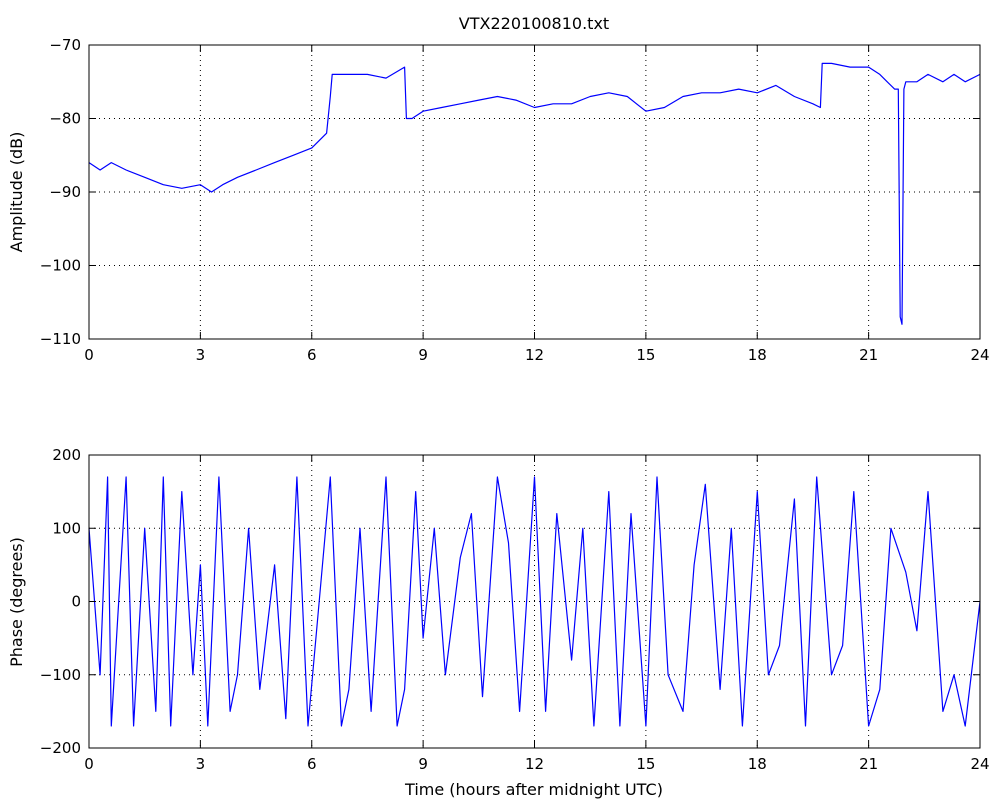  I want to click on x-axis-label: Time (hours after midnight UTC), so click(533, 789).